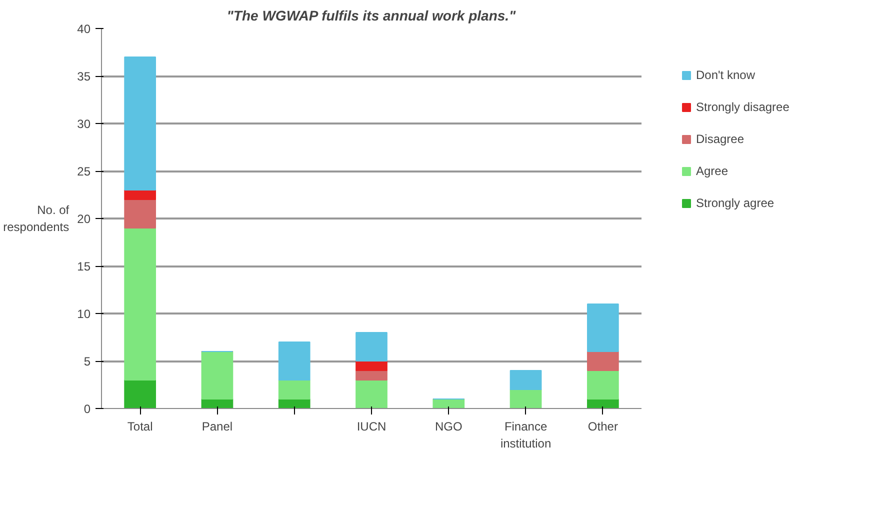  What do you see at coordinates (371, 16) in the screenshot?
I see `chart-title: "The WGWAP fulfils its annual work plans."` at bounding box center [371, 16].